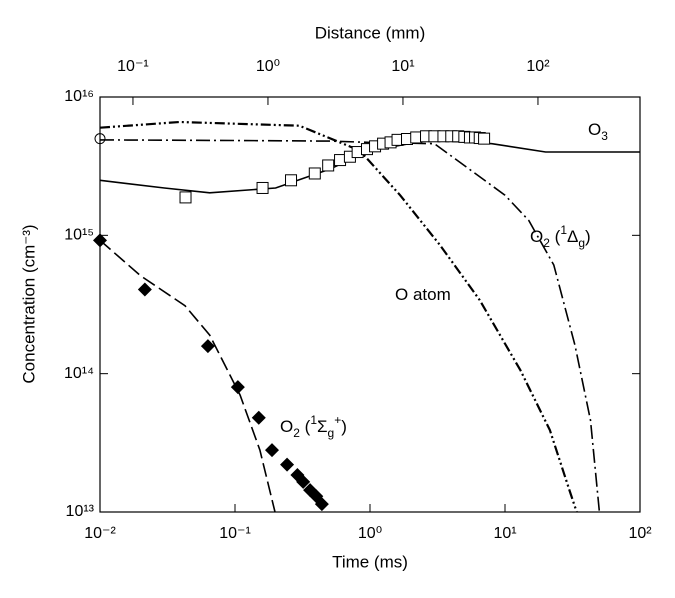 This screenshot has width=675, height=598. What do you see at coordinates (538, 66) in the screenshot?
I see `x2-tick-label: 10²` at bounding box center [538, 66].